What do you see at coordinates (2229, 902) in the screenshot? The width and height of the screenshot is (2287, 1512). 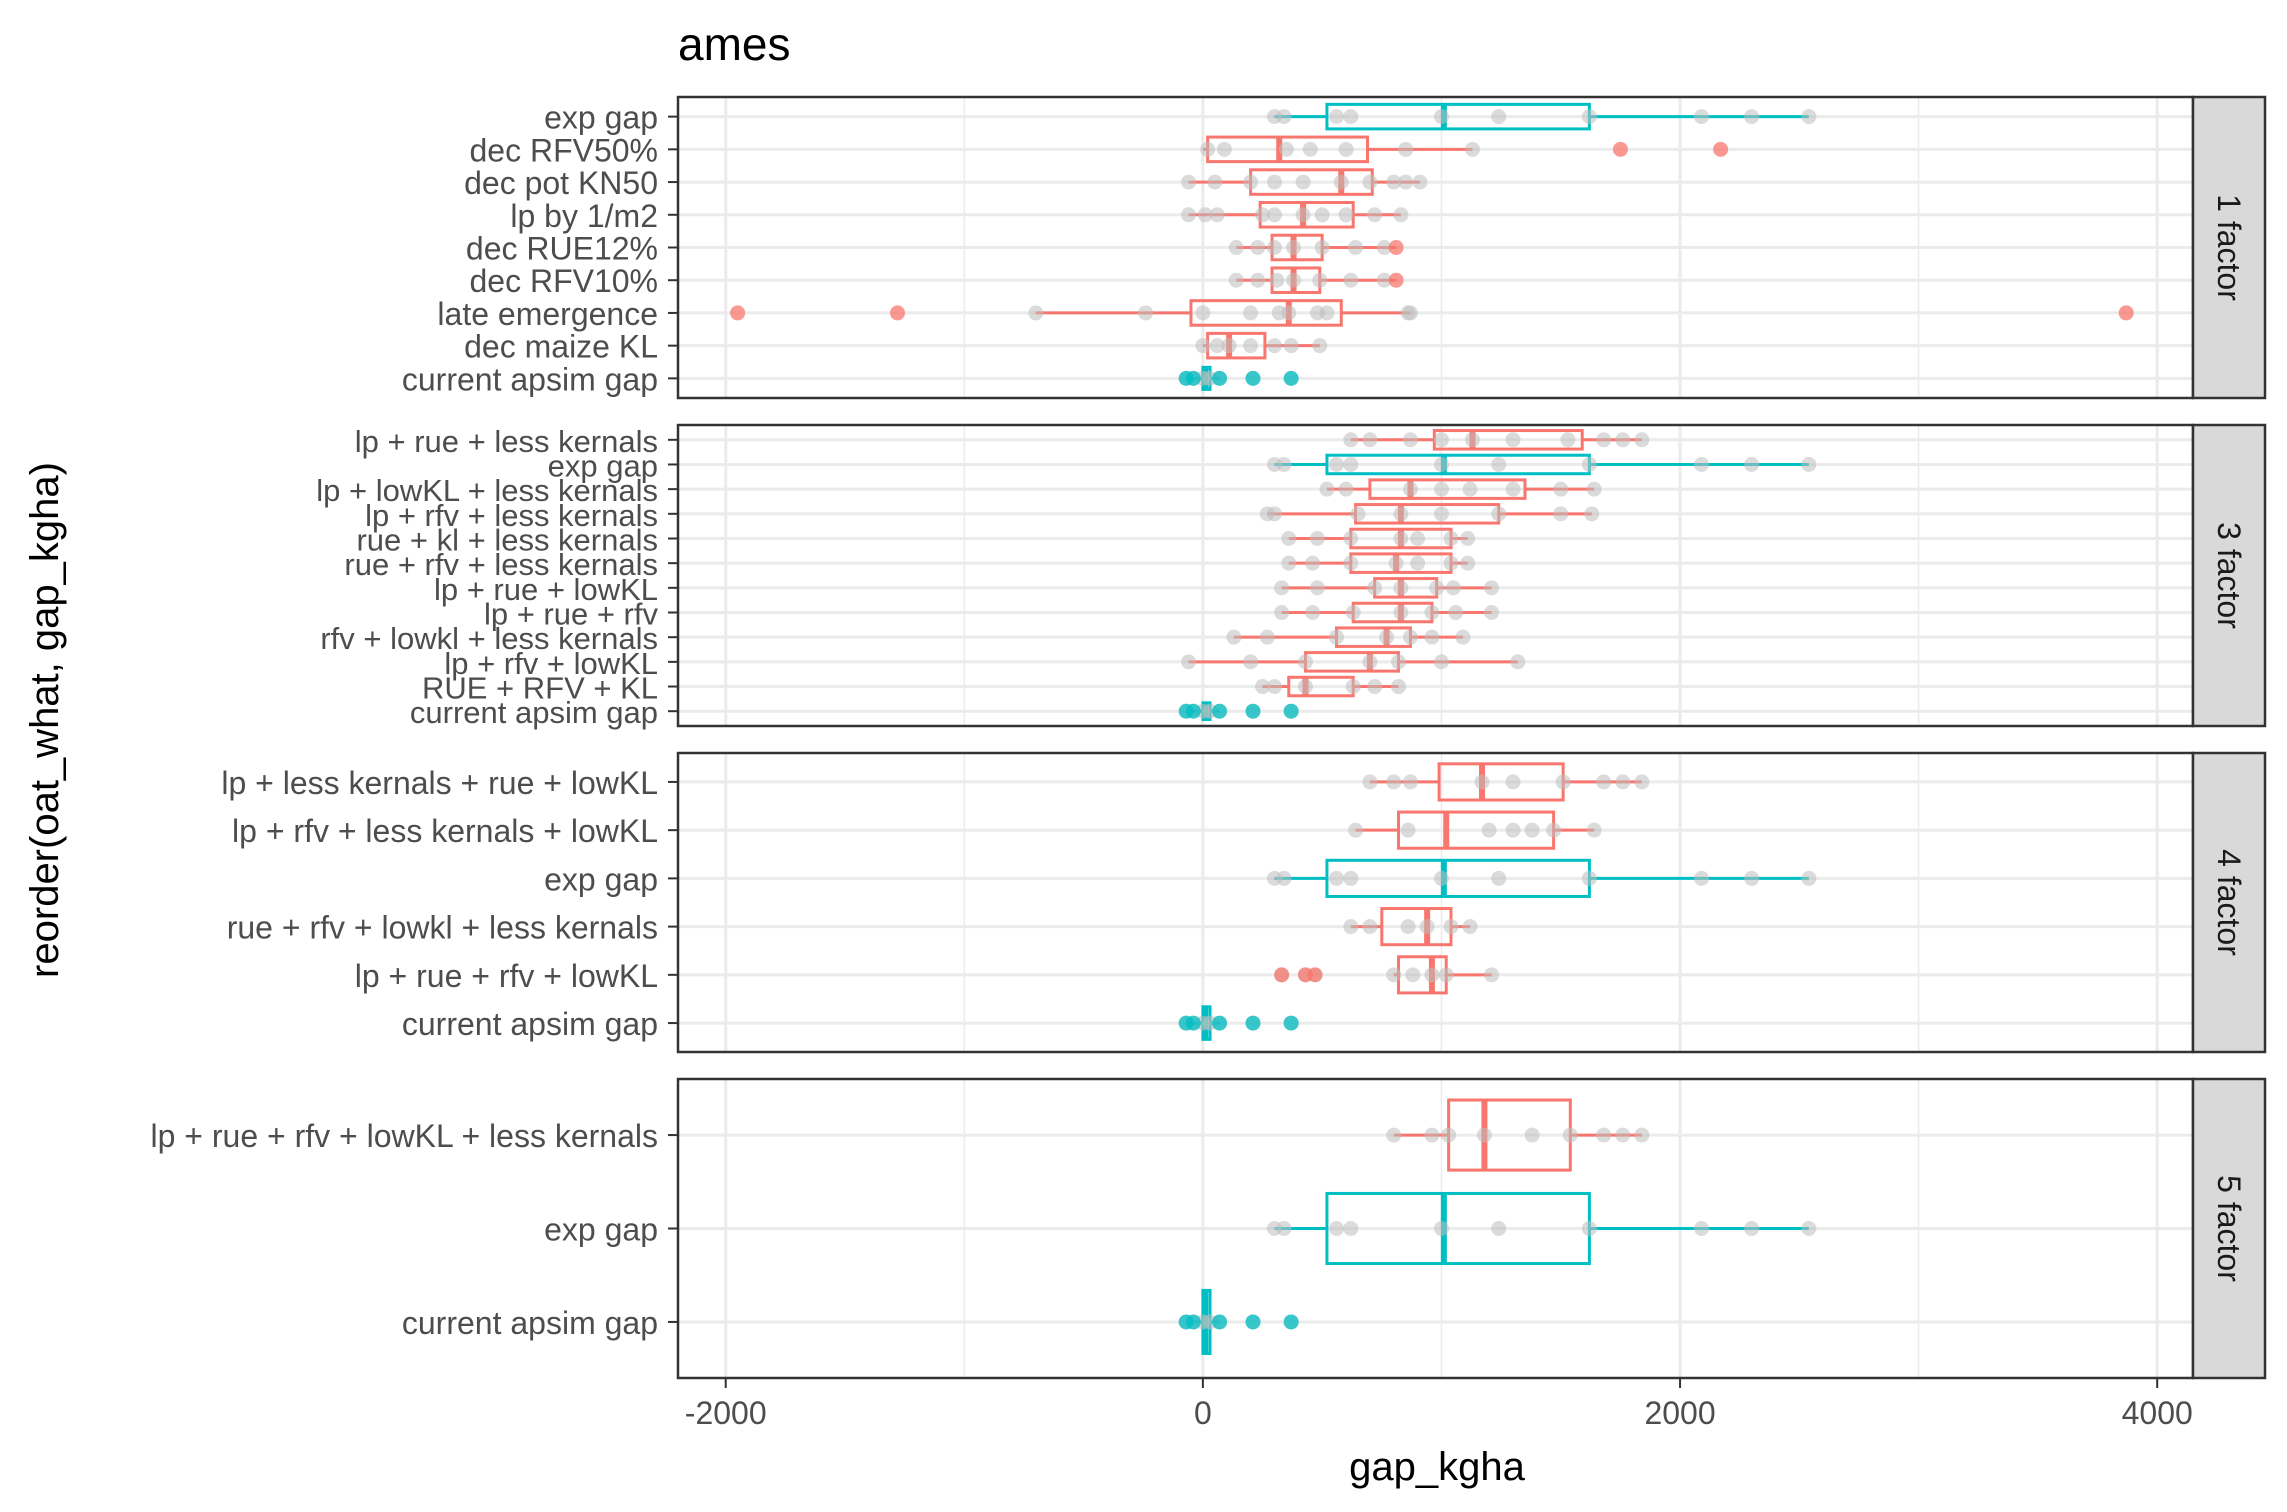 I see `facet-strip-label: 4 factor` at bounding box center [2229, 902].